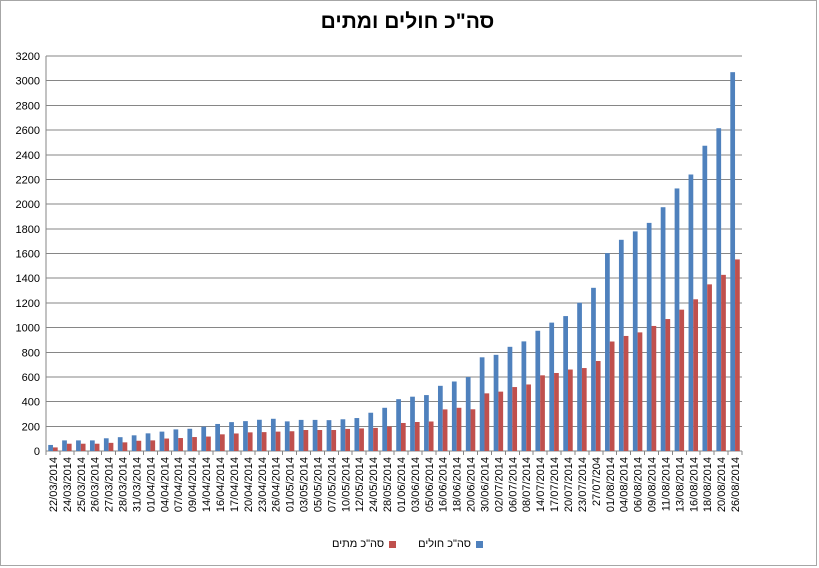 The image size is (819, 568). Describe the element at coordinates (151, 484) in the screenshot. I see `x-tick-label: 01/04/2014` at that location.